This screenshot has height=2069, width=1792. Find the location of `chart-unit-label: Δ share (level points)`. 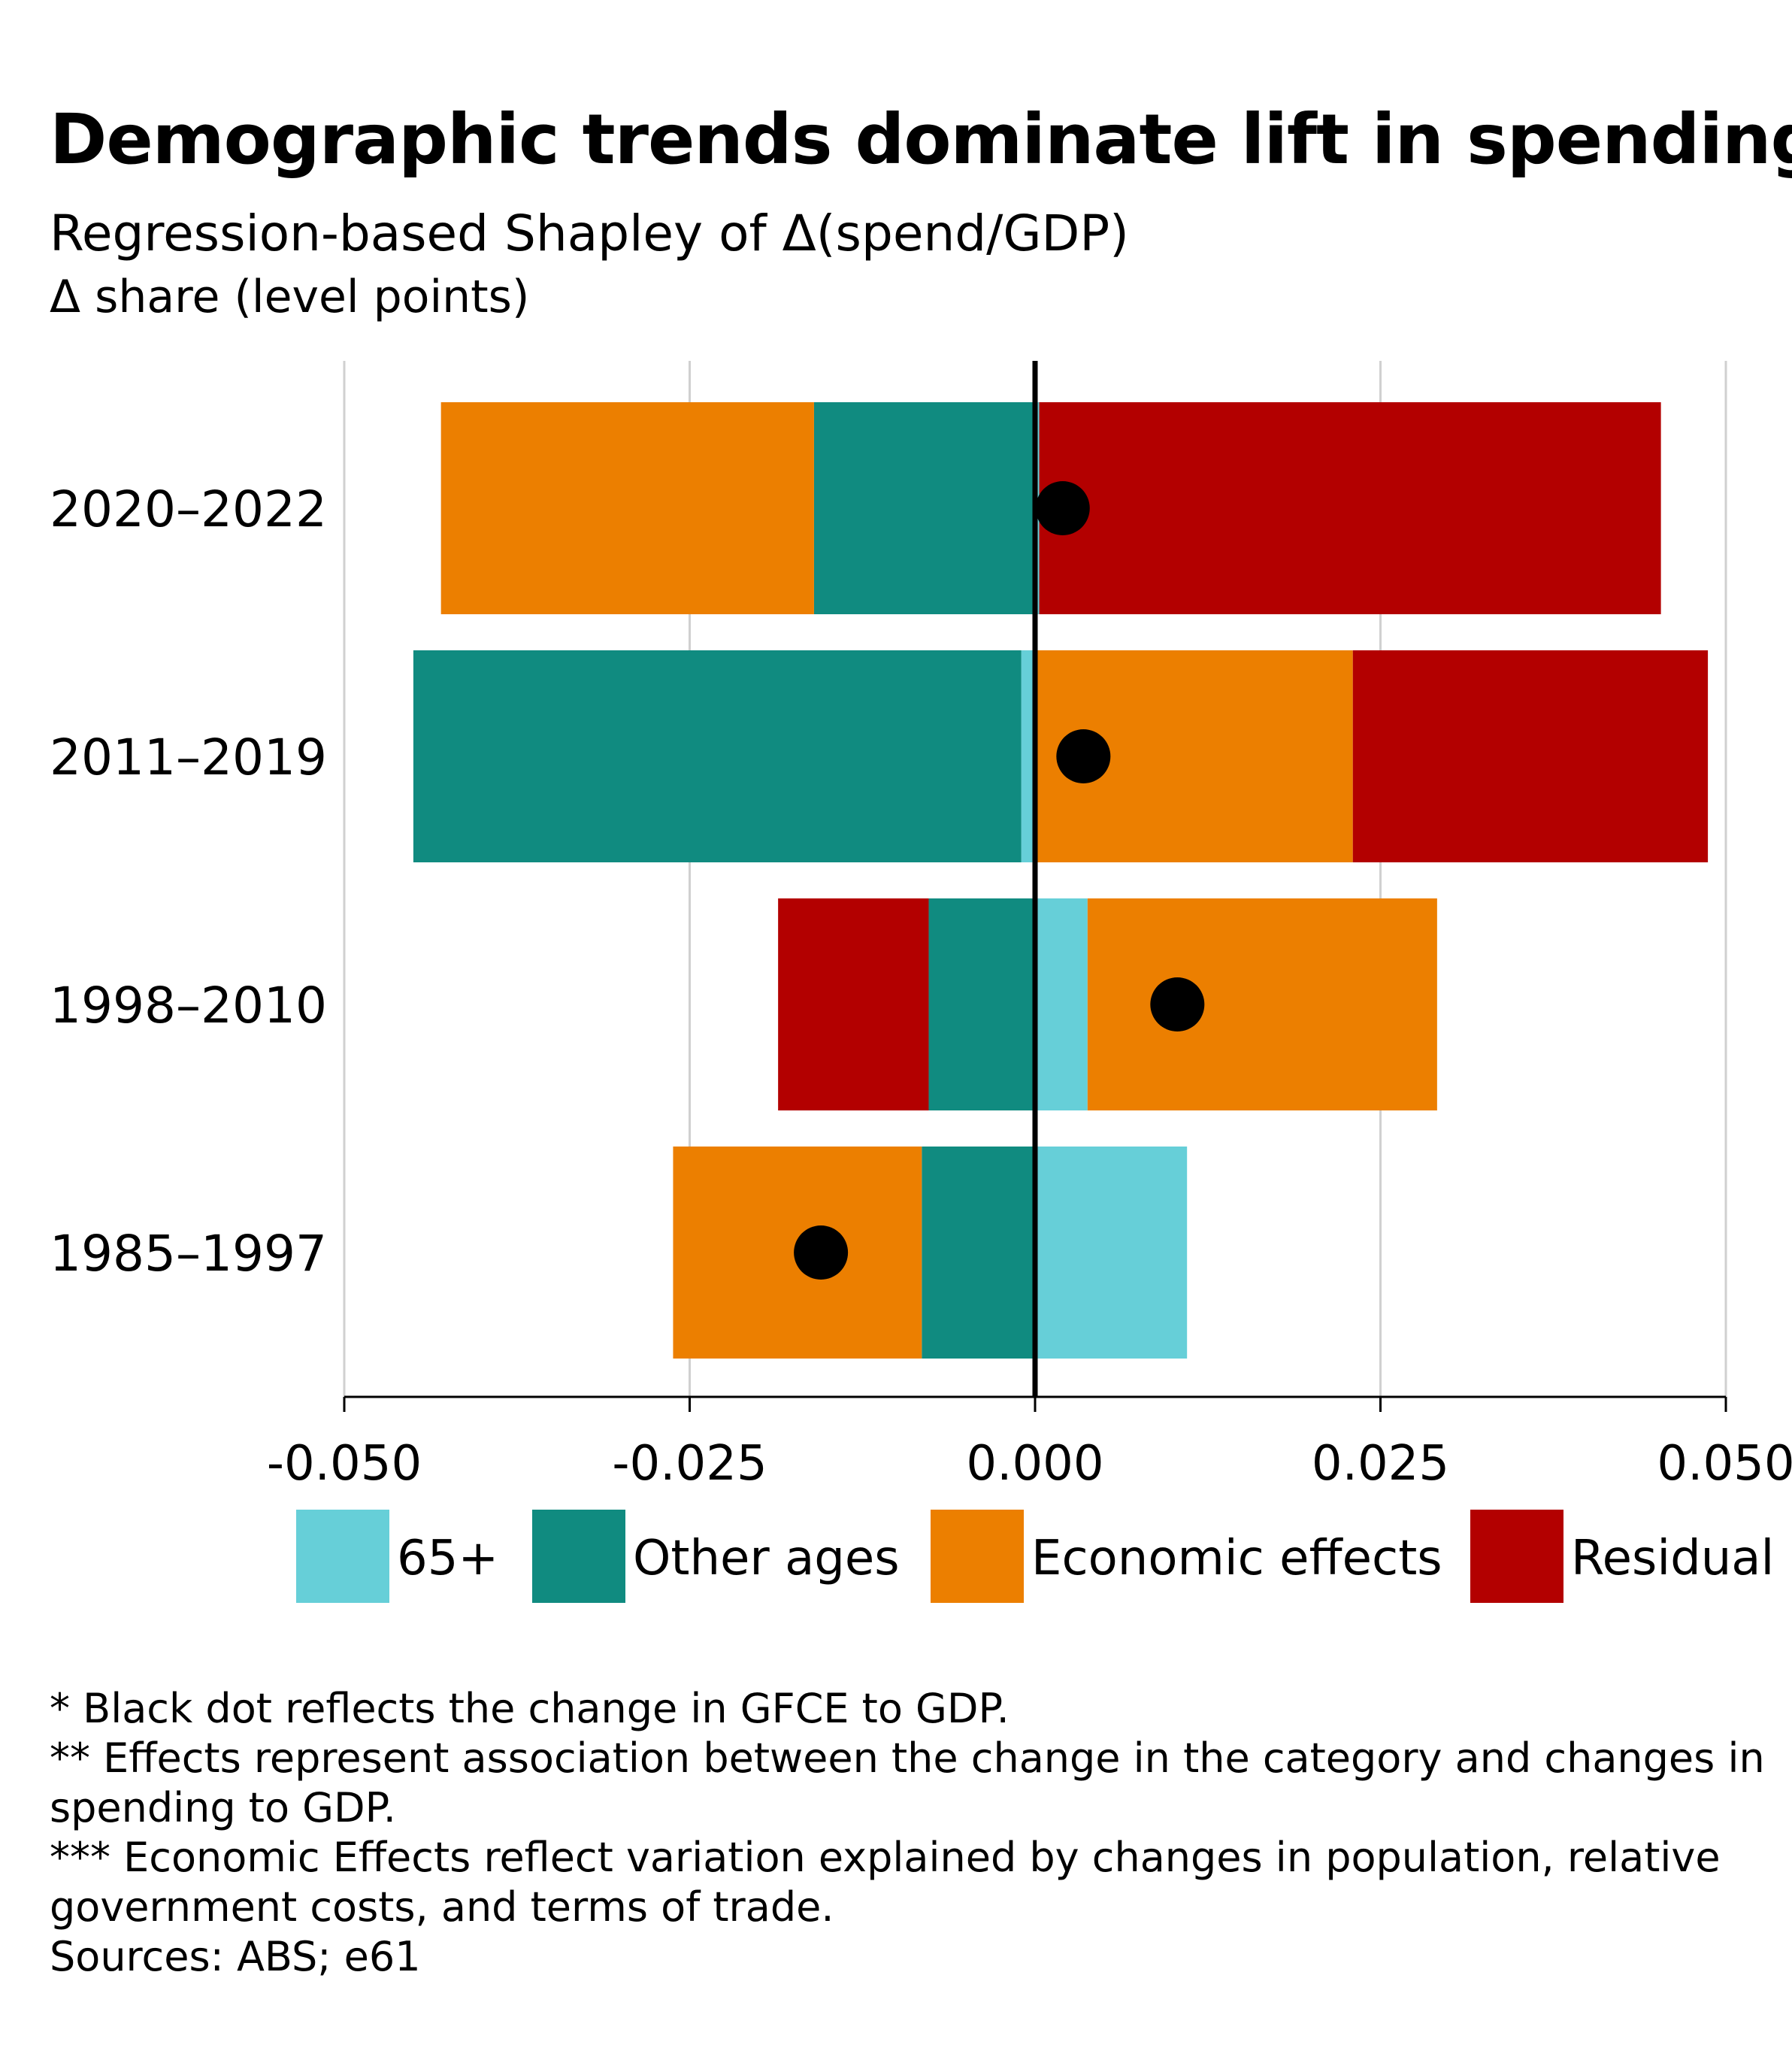

chart-unit-label: Δ share (level points) is located at coordinates (290, 297).